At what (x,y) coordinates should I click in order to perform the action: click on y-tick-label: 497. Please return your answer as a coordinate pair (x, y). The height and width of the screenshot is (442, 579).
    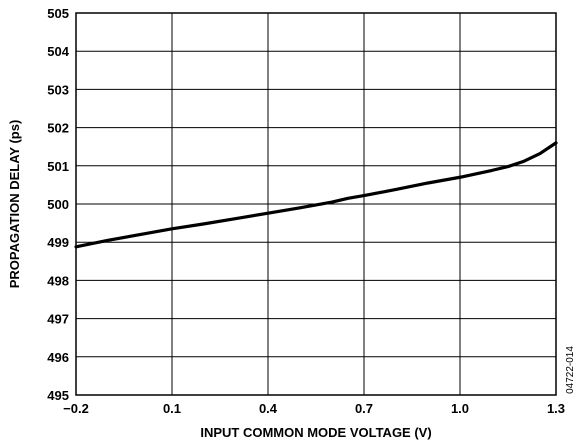
    Looking at the image, I should click on (58, 319).